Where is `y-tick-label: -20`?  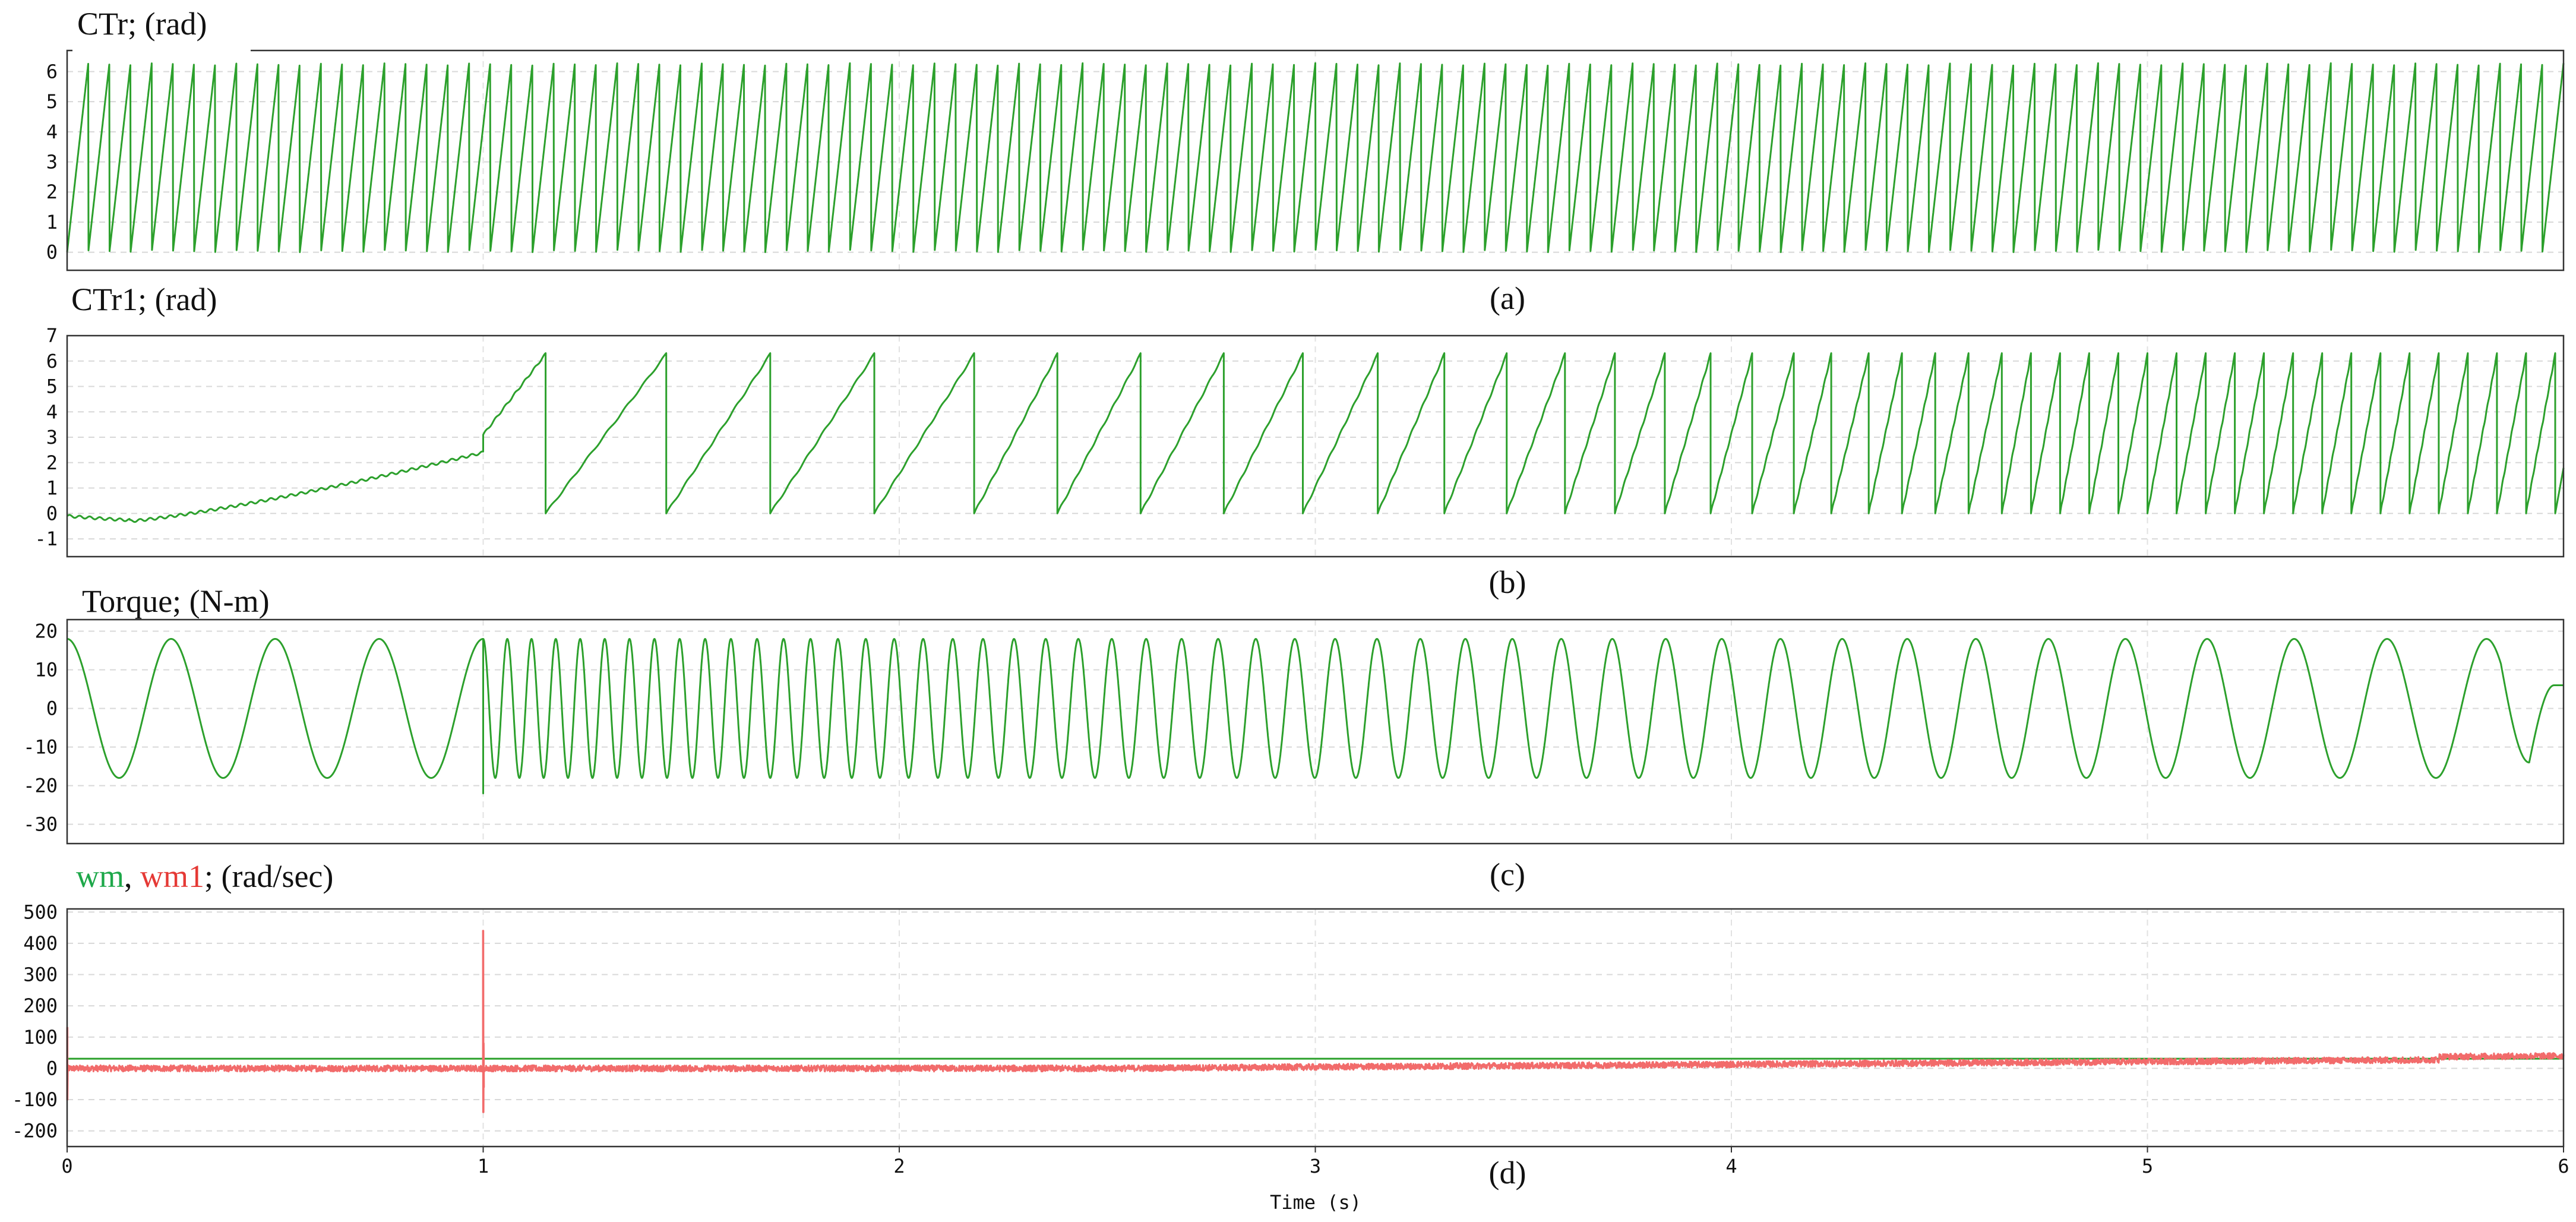
y-tick-label: -20 is located at coordinates (40, 786).